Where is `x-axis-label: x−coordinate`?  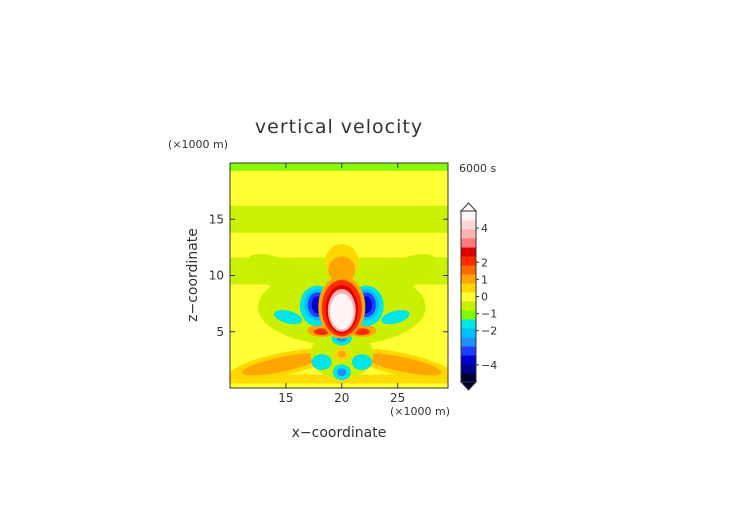
x-axis-label: x−coordinate is located at coordinates (339, 433).